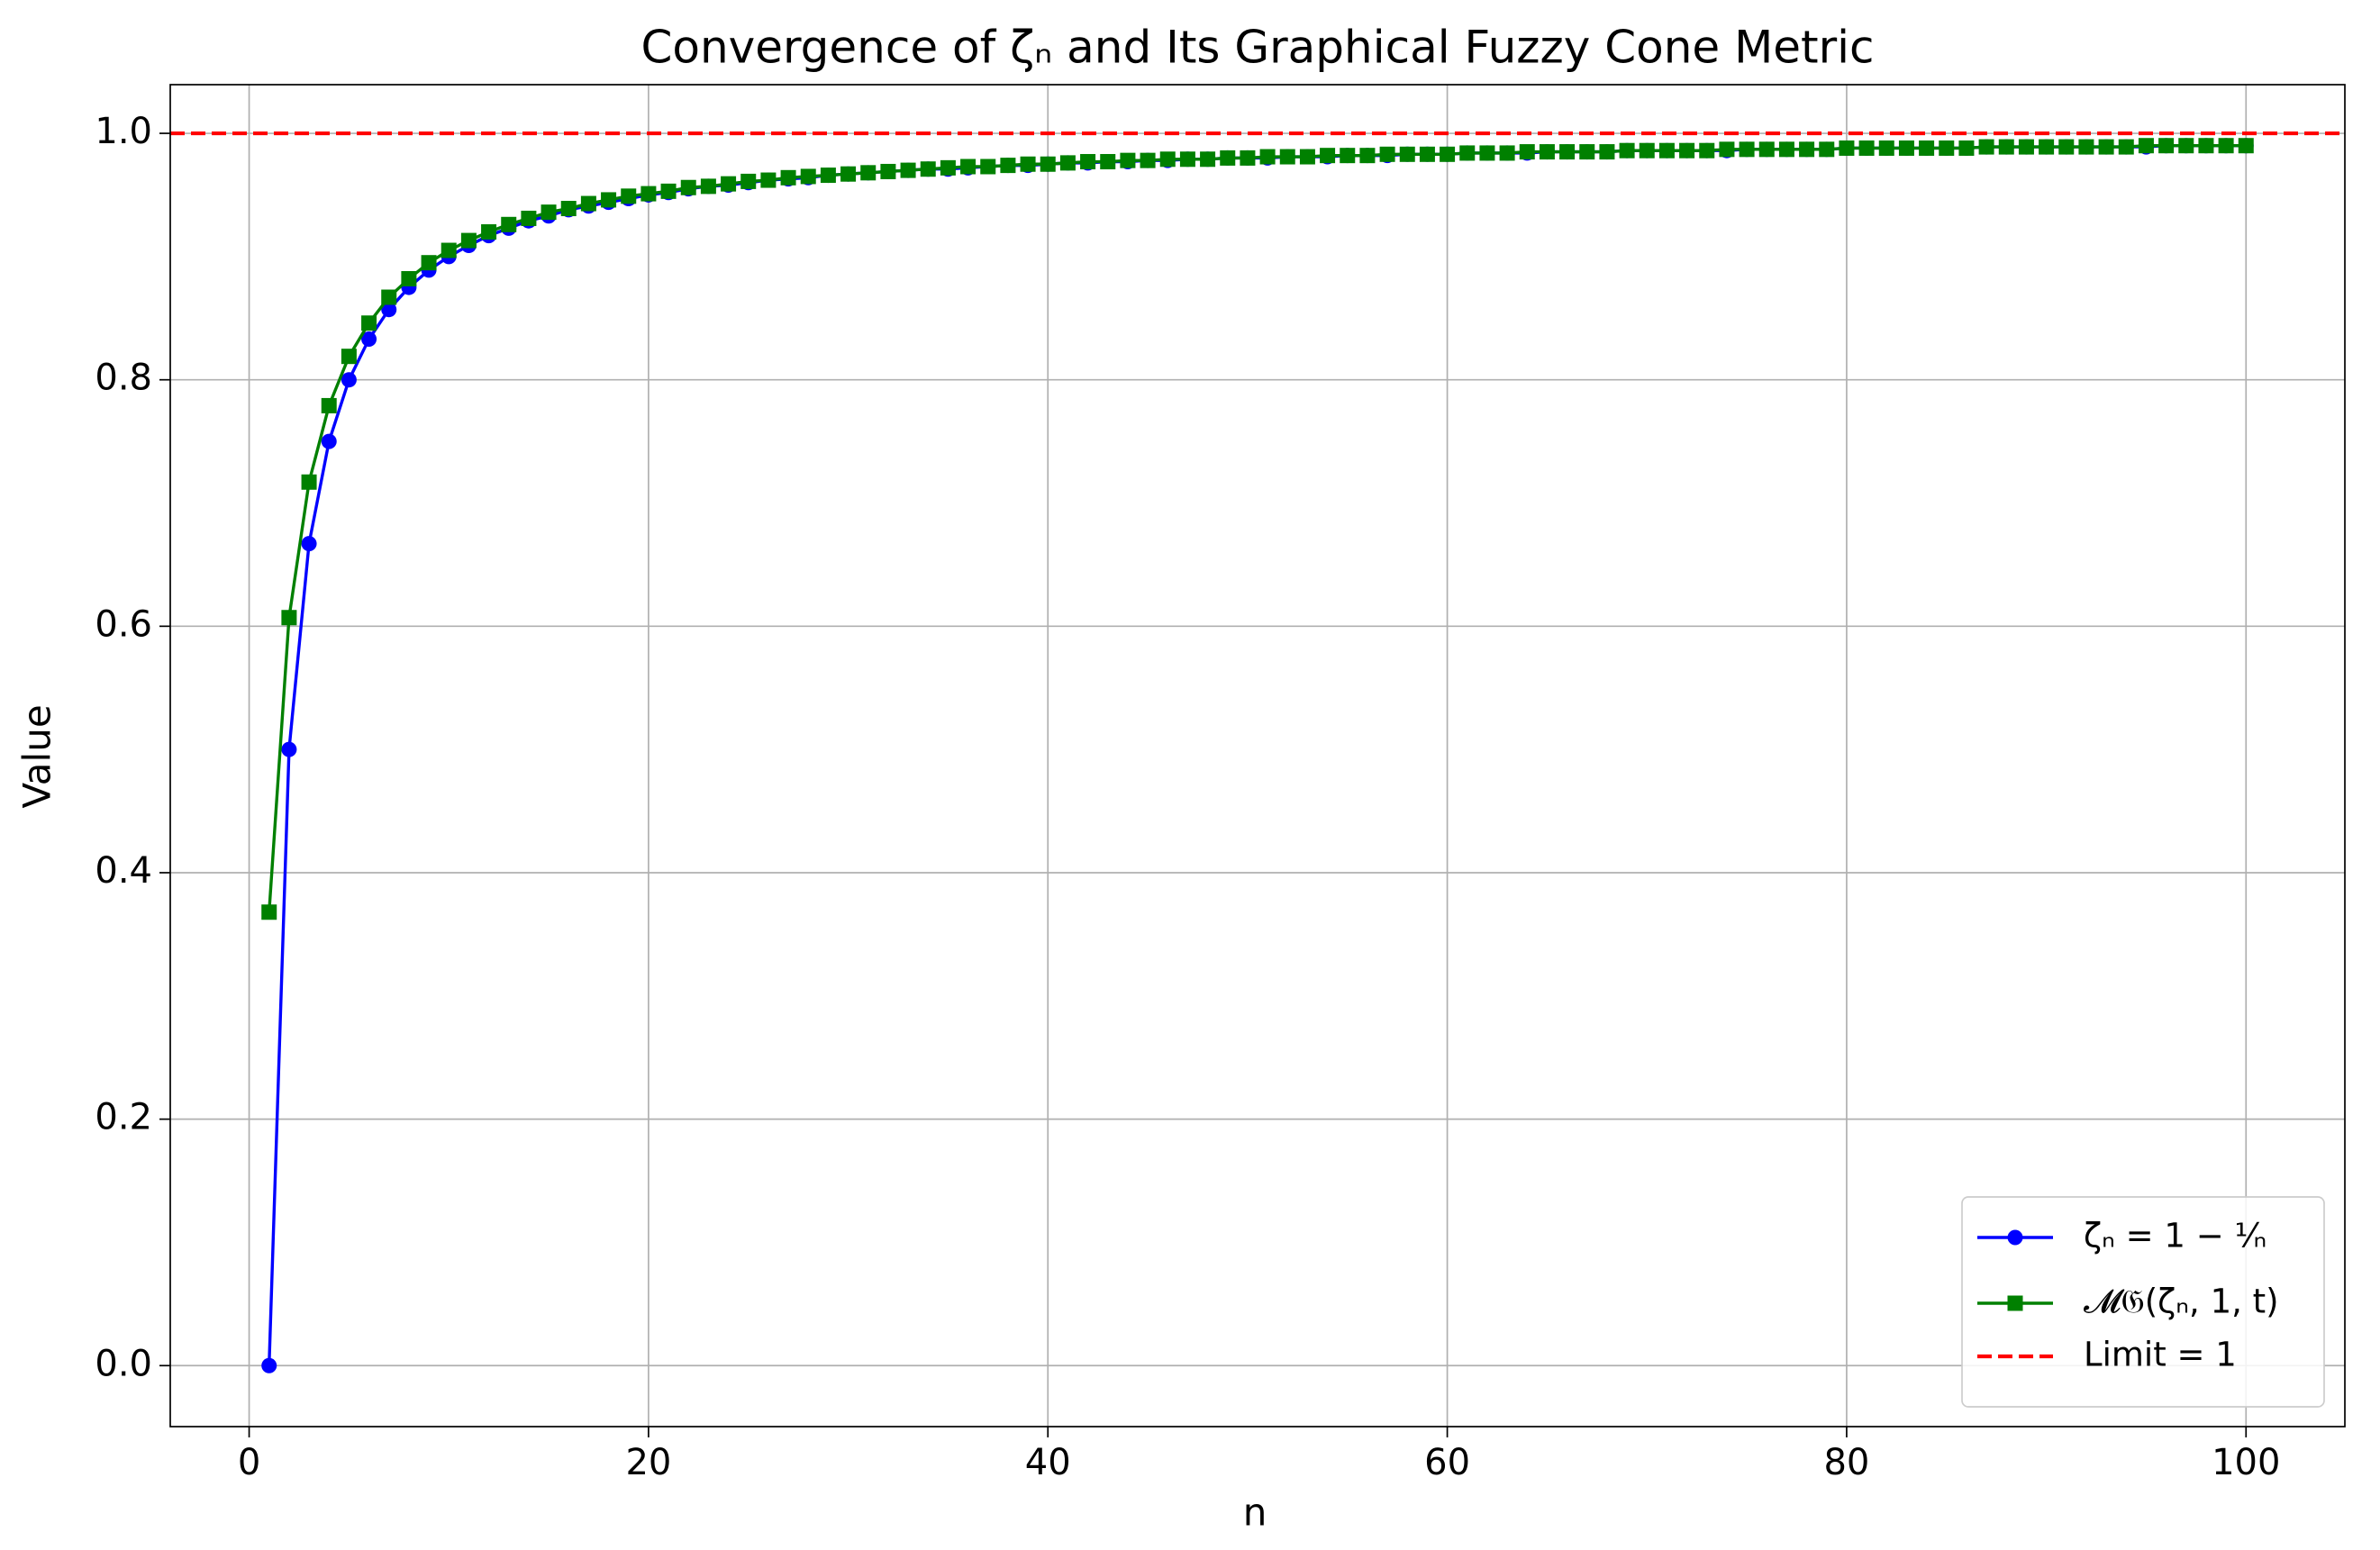  What do you see at coordinates (124, 1363) in the screenshot?
I see `y-tick-label: 0.0` at bounding box center [124, 1363].